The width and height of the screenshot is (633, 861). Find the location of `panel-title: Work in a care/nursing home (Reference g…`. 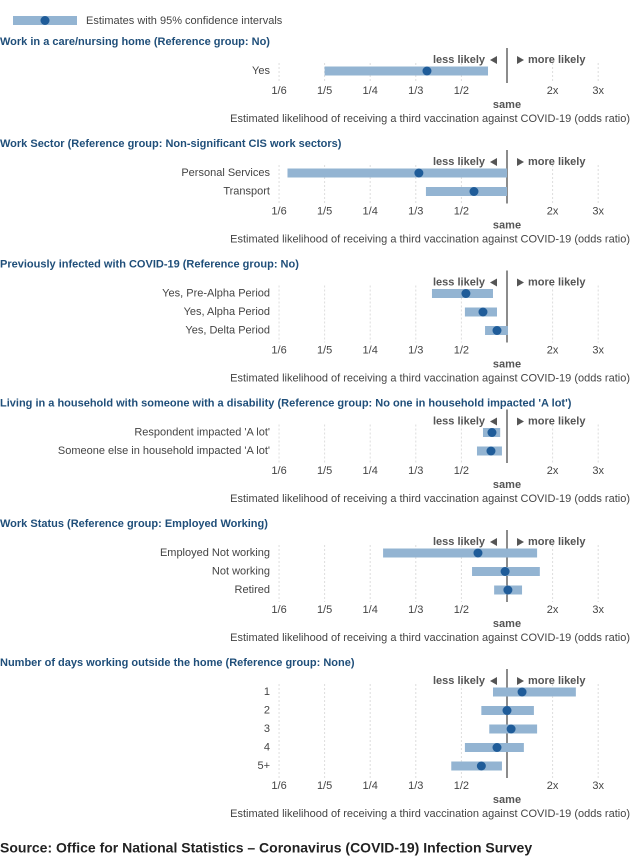

panel-title: Work in a care/nursing home (Reference g… is located at coordinates (135, 42).